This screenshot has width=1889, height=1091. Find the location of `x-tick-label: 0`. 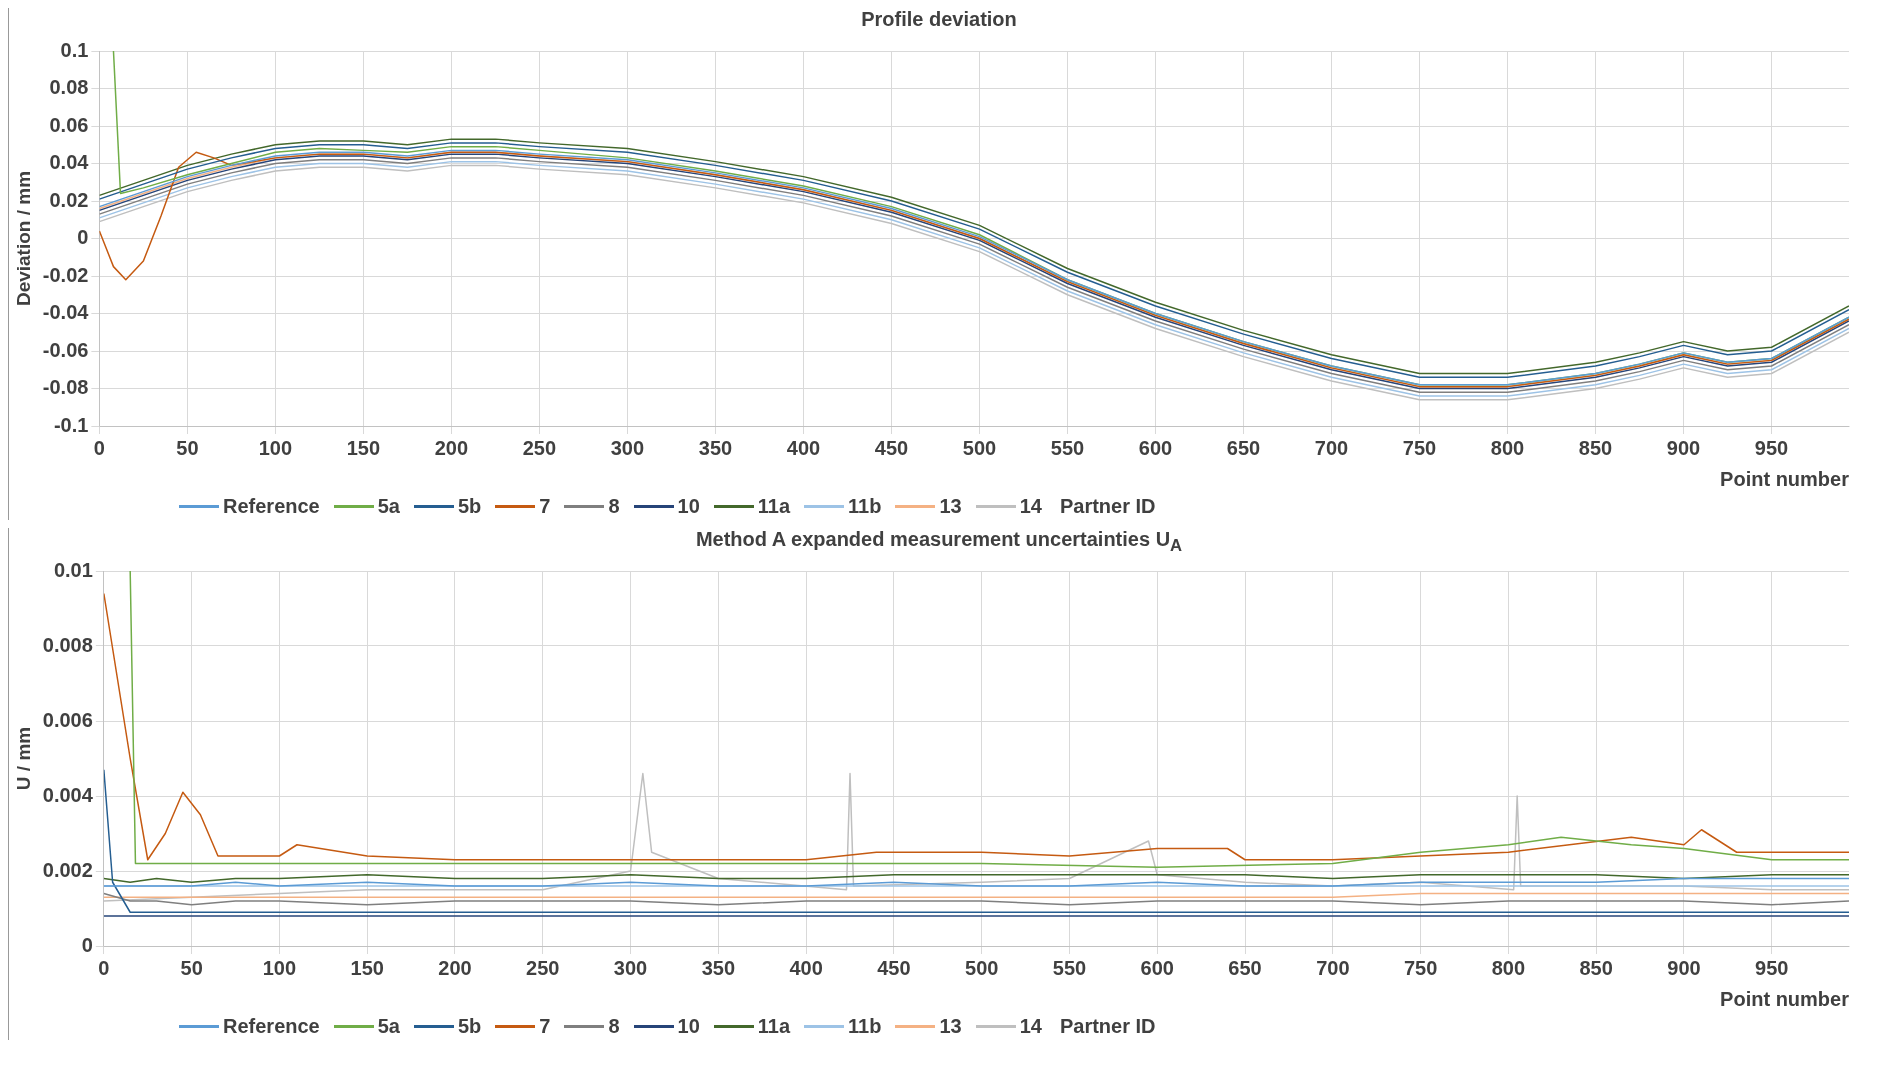

x-tick-label: 0 is located at coordinates (104, 967).